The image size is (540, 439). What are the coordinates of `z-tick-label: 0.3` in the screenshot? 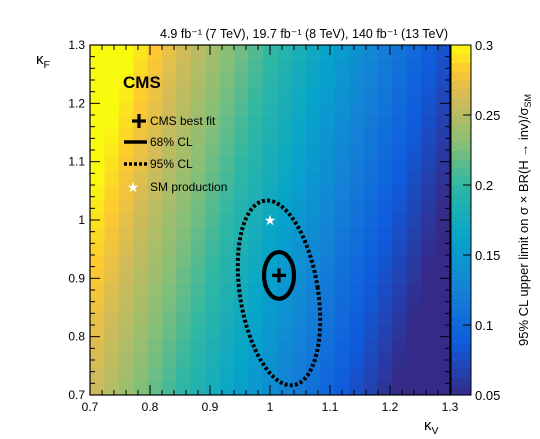 It's located at (484, 45).